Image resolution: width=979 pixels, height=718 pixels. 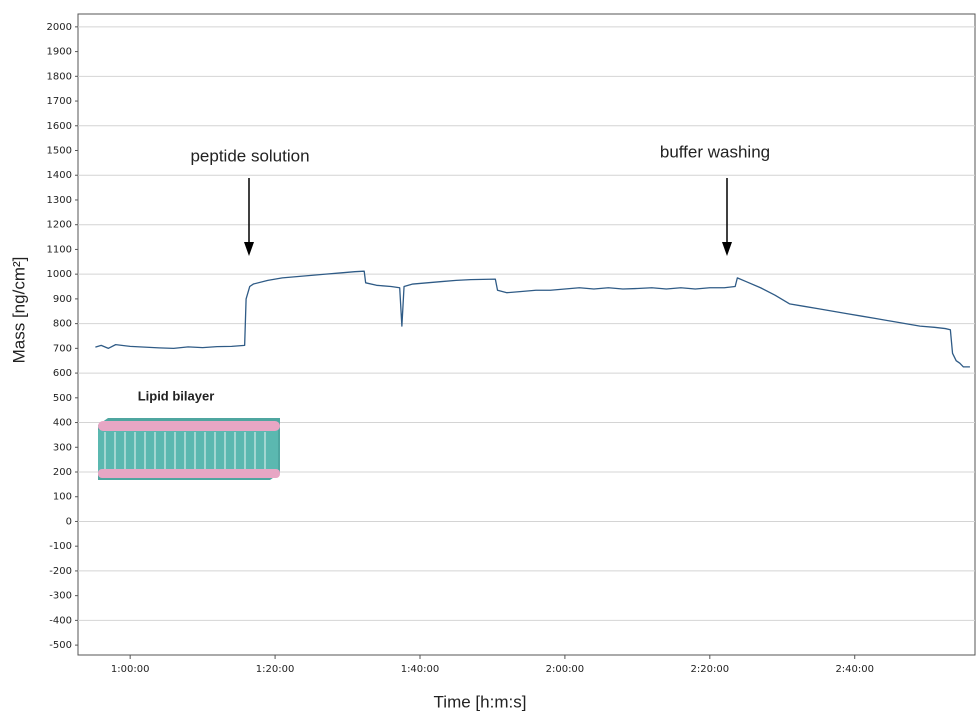 I want to click on y-tick-label: 400, so click(x=62, y=423).